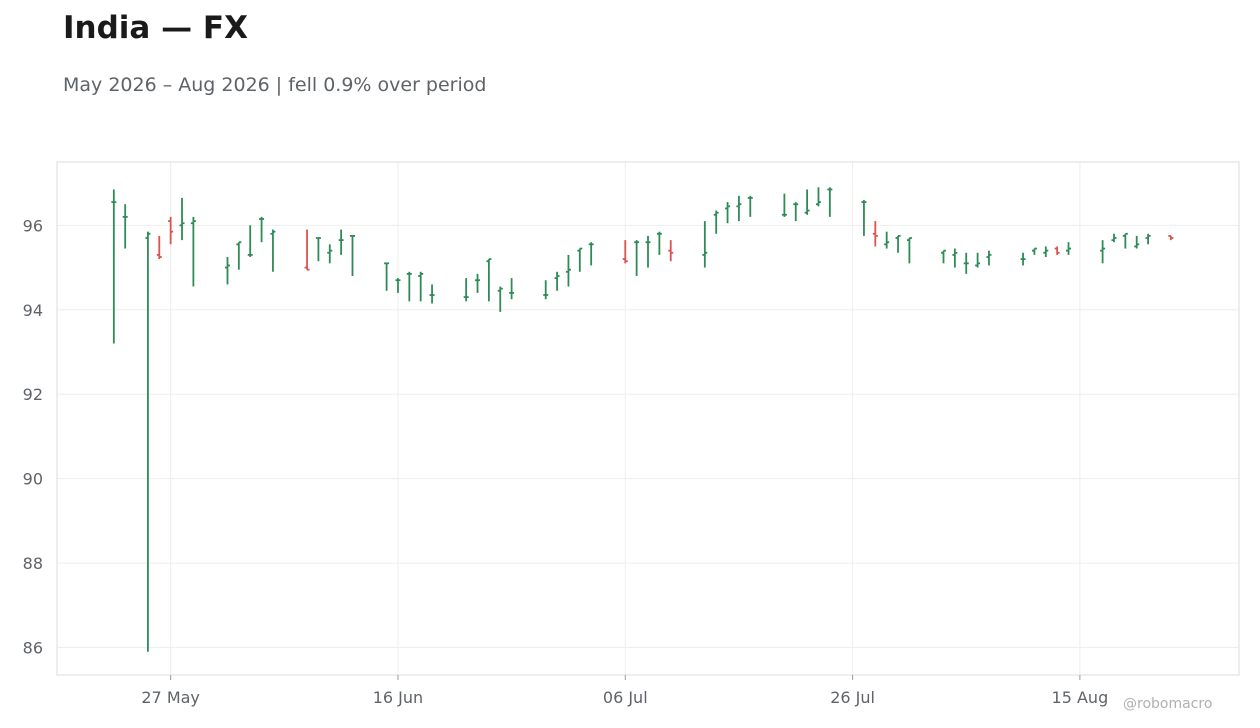 This screenshot has height=728, width=1260. Describe the element at coordinates (625, 697) in the screenshot. I see `x-tick-label: 06 Jul` at that location.